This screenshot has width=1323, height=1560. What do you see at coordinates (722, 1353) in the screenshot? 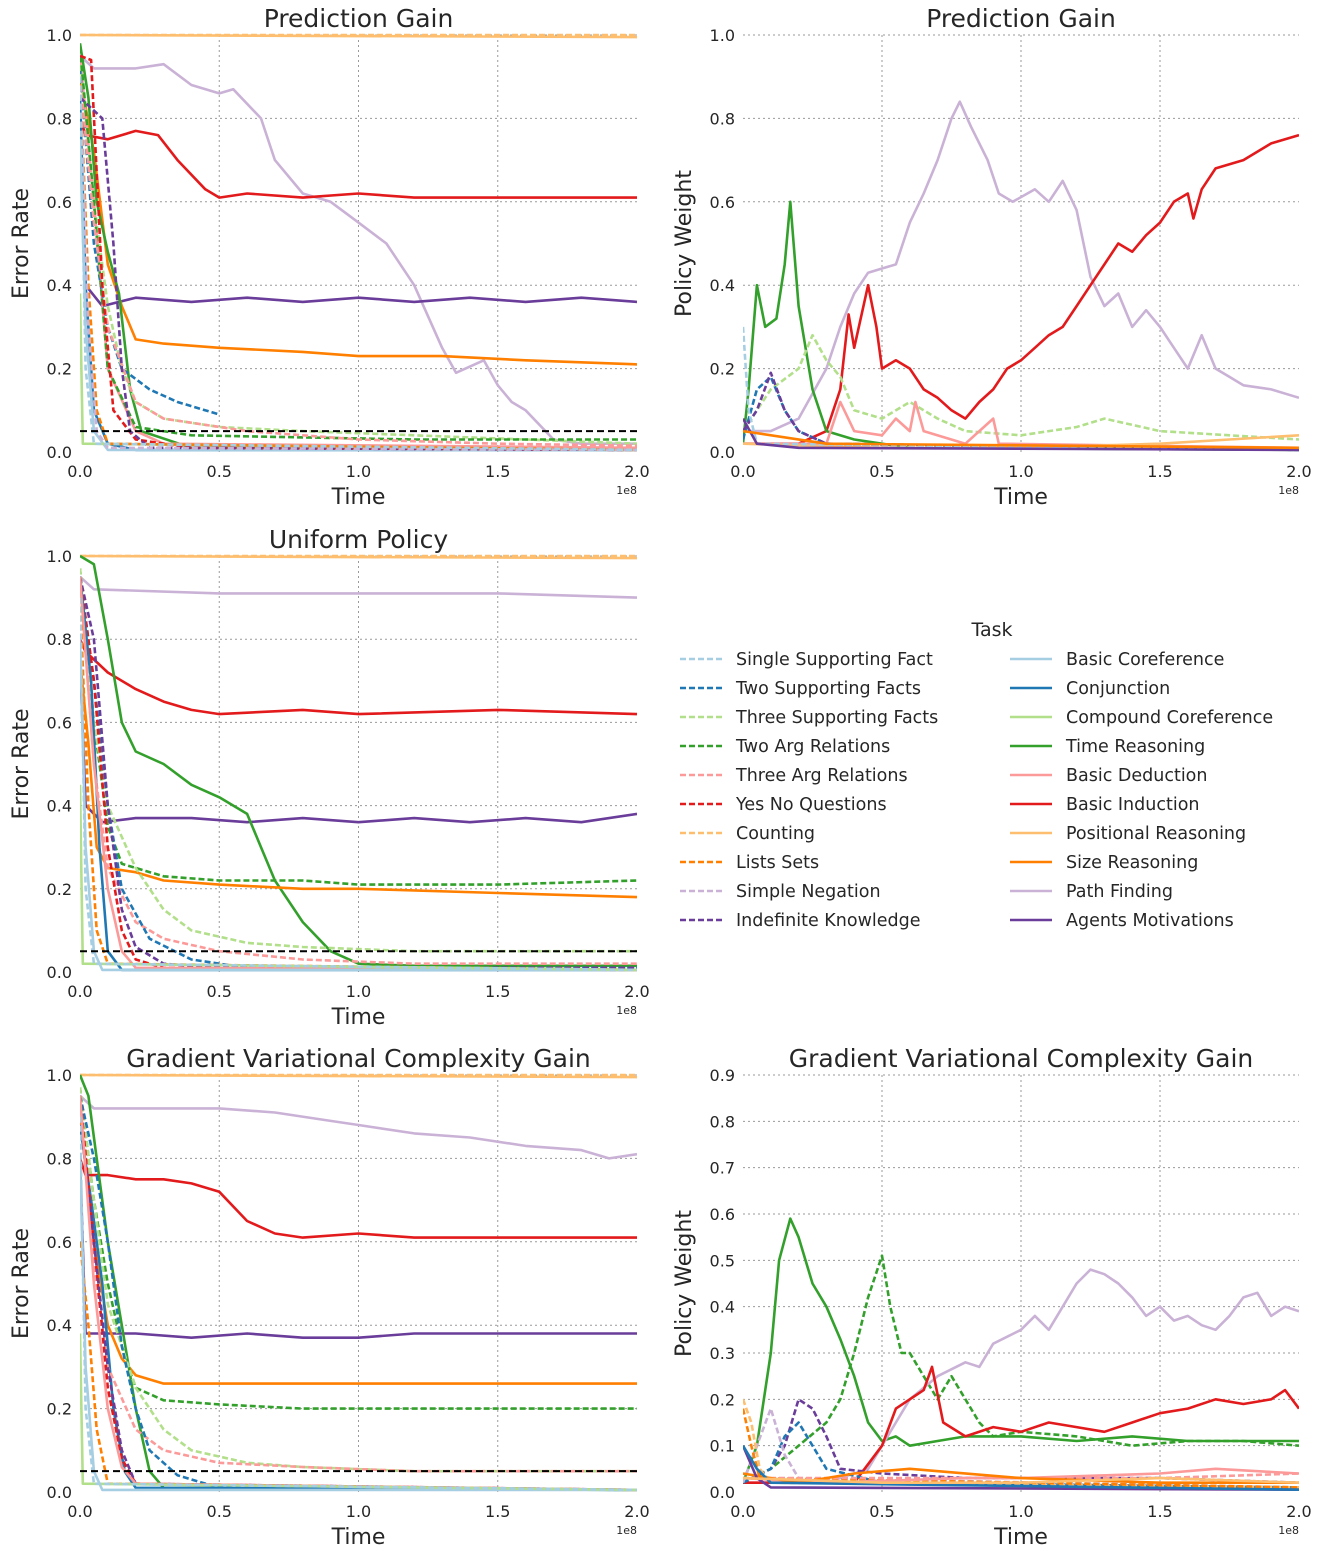
I see `y-tick-label: 0.3` at bounding box center [722, 1353].